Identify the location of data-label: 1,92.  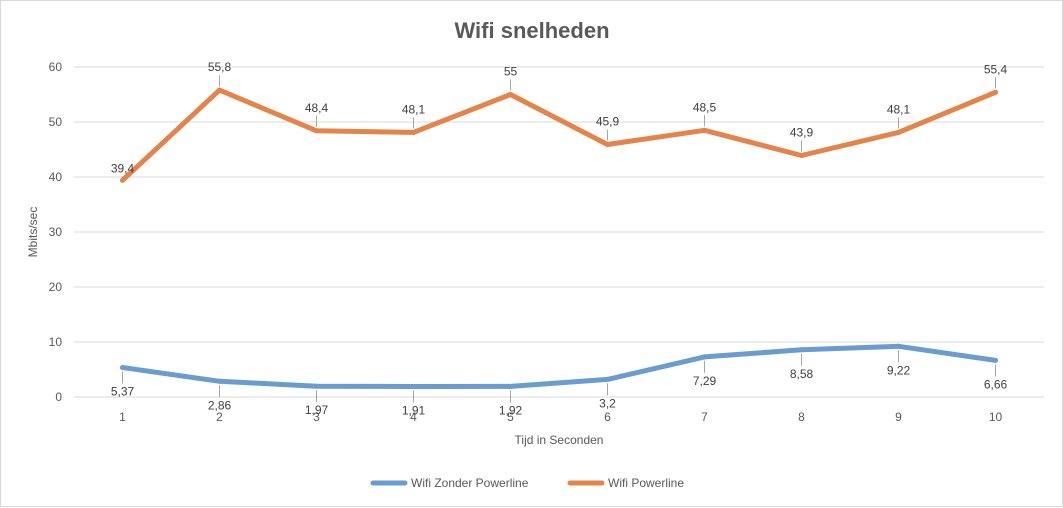
(511, 410).